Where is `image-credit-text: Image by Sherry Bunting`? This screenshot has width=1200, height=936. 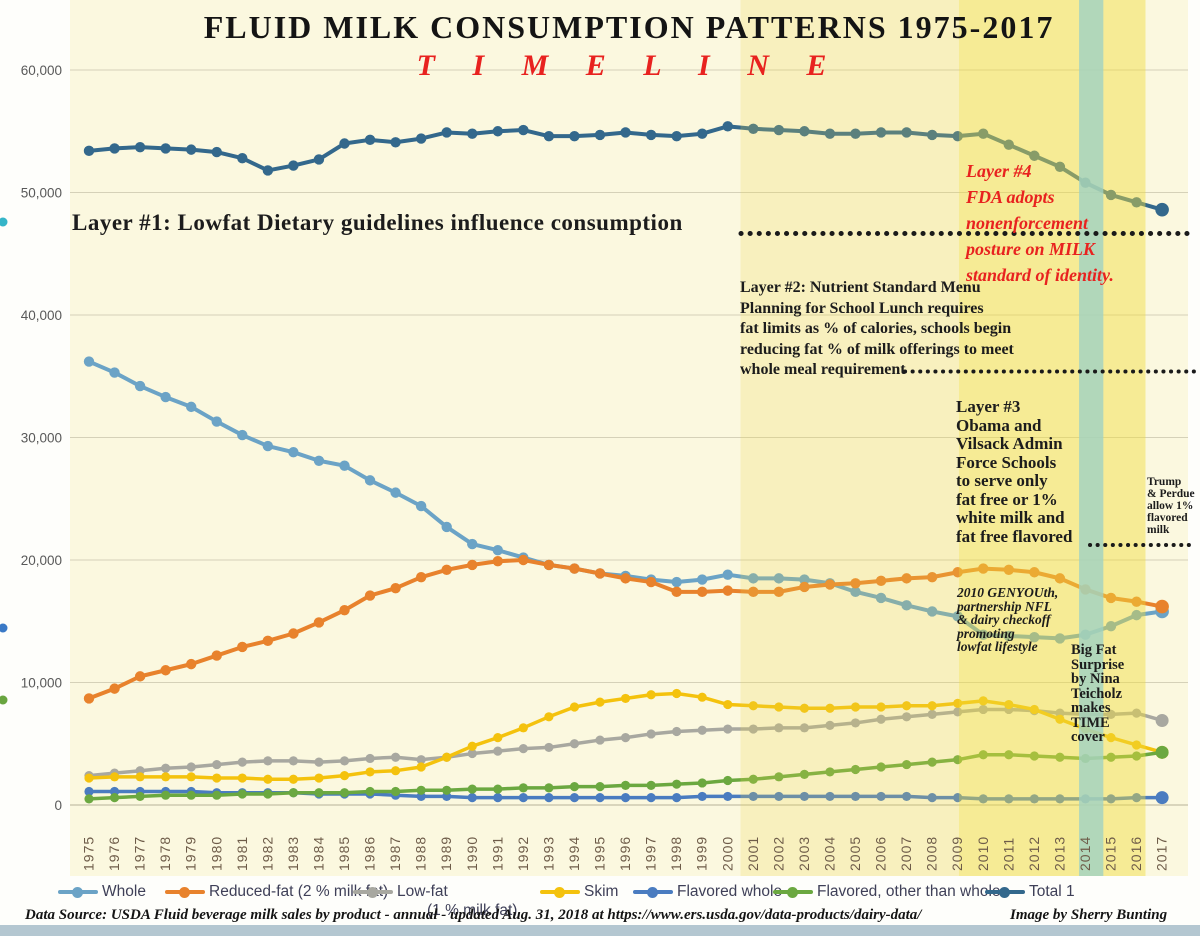 image-credit-text: Image by Sherry Bunting is located at coordinates (1089, 915).